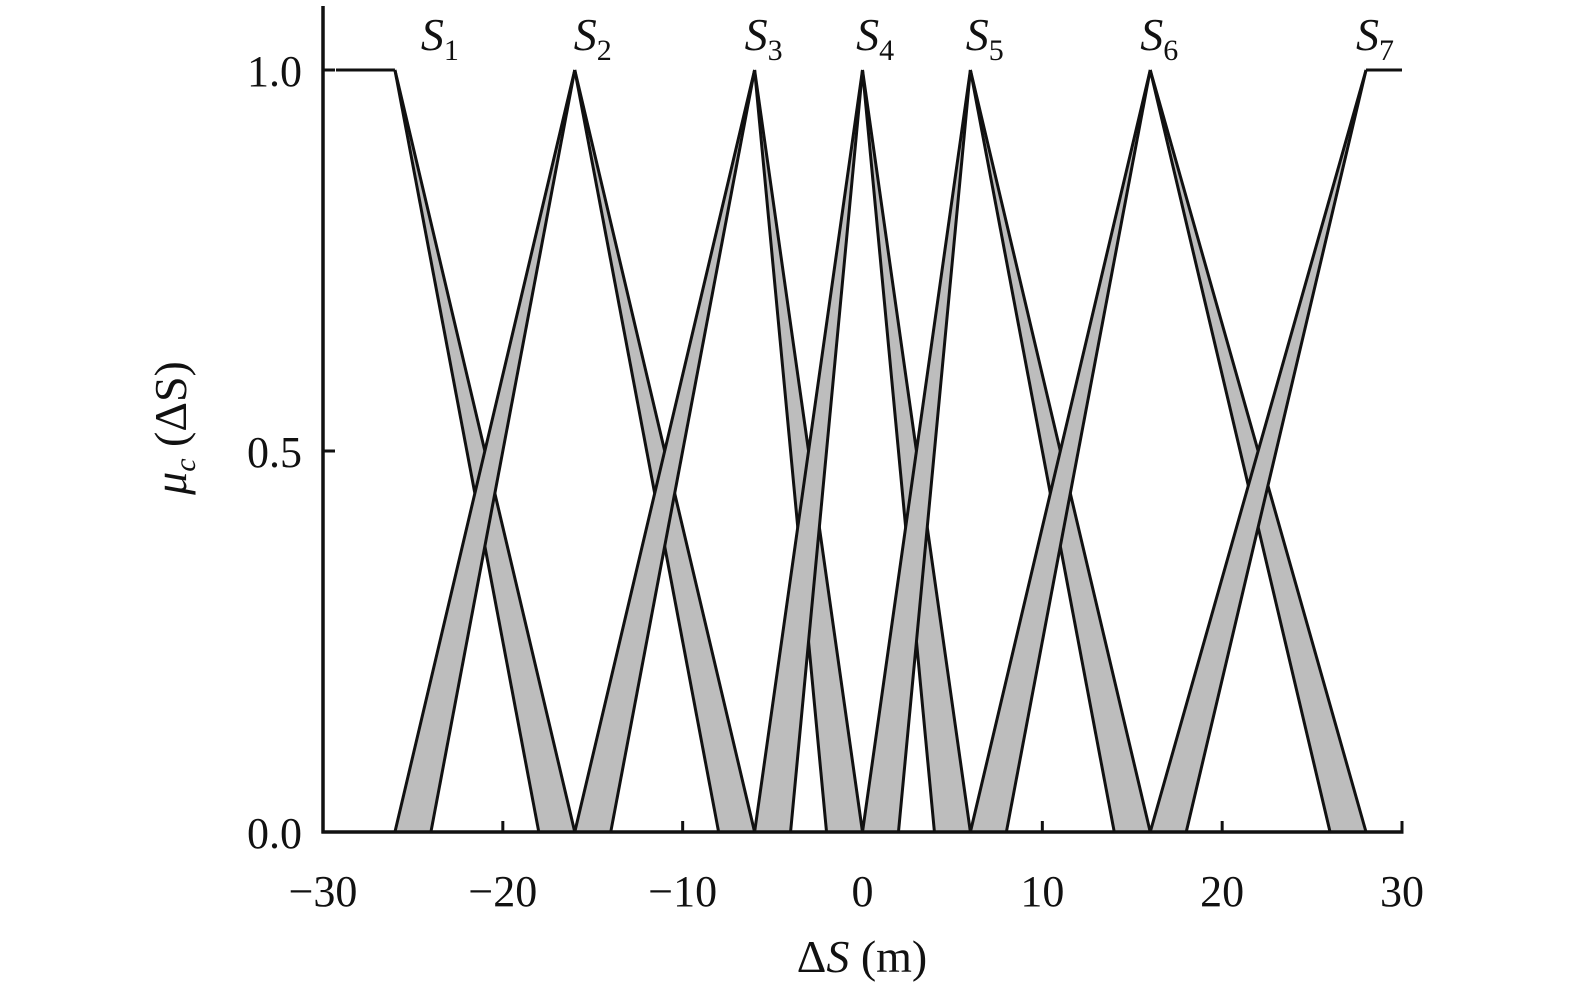  I want to click on series-label-s1: S1, so click(440, 38).